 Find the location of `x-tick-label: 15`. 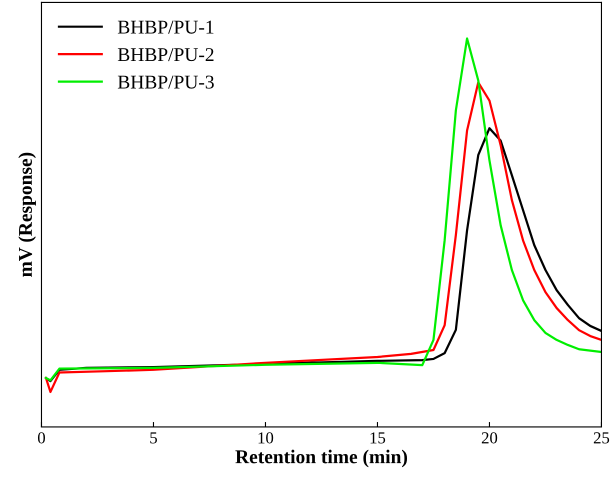

x-tick-label: 15 is located at coordinates (378, 438).